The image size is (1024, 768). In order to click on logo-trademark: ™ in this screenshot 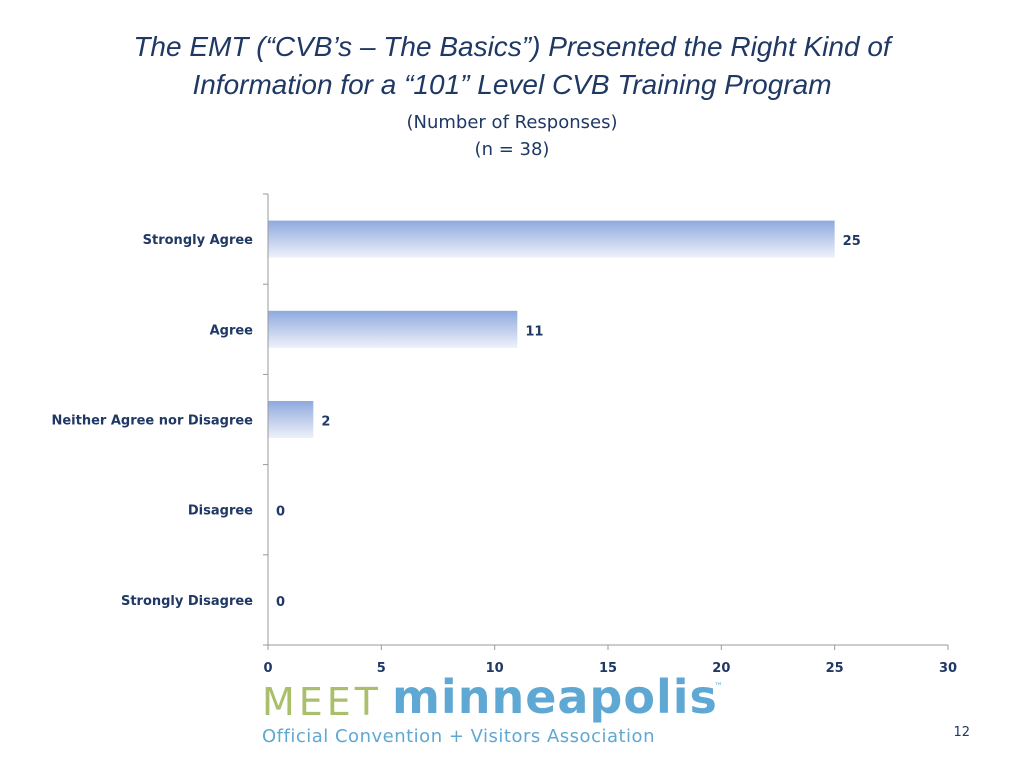, I will do `click(718, 687)`.